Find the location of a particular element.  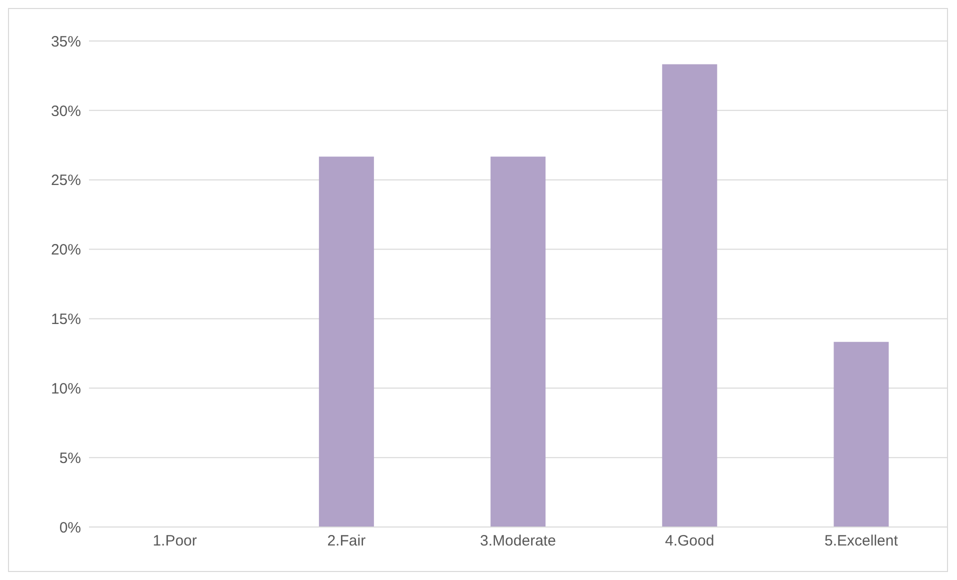

y-tick-label: 15% is located at coordinates (65, 319).